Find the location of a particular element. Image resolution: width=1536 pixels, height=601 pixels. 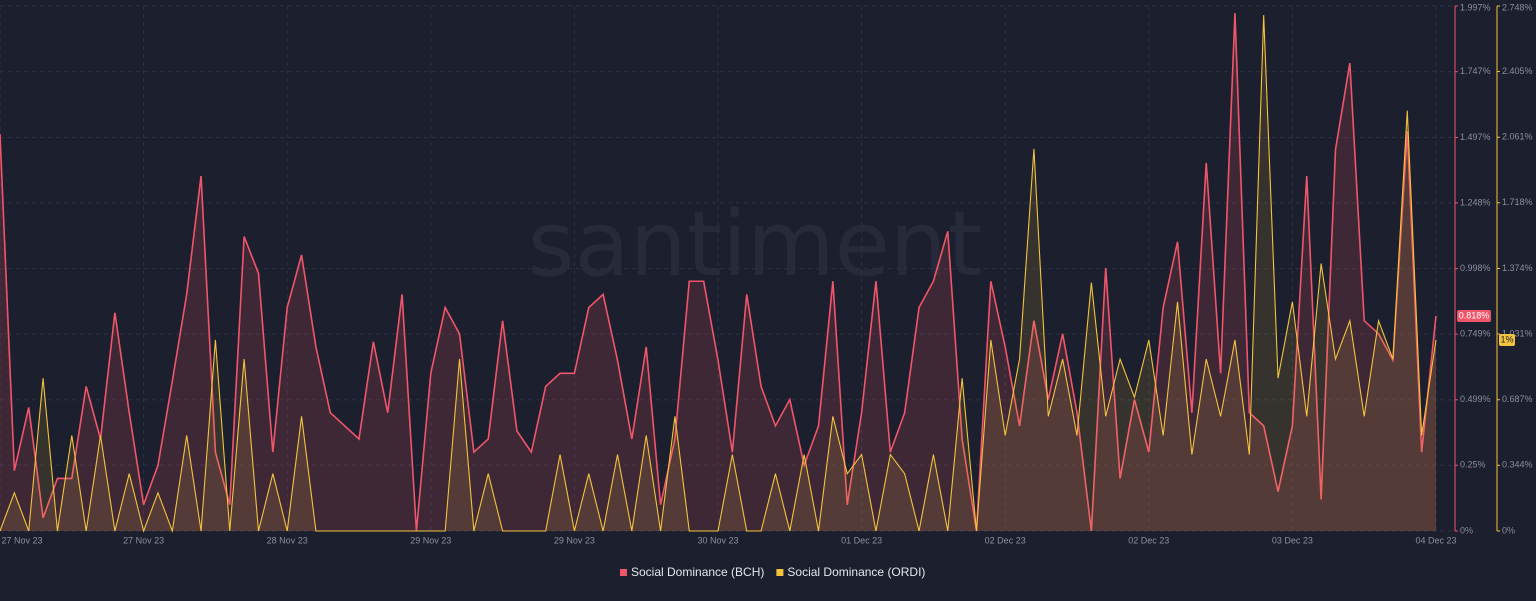

y-tick-label: 0.749% is located at coordinates (1475, 333).